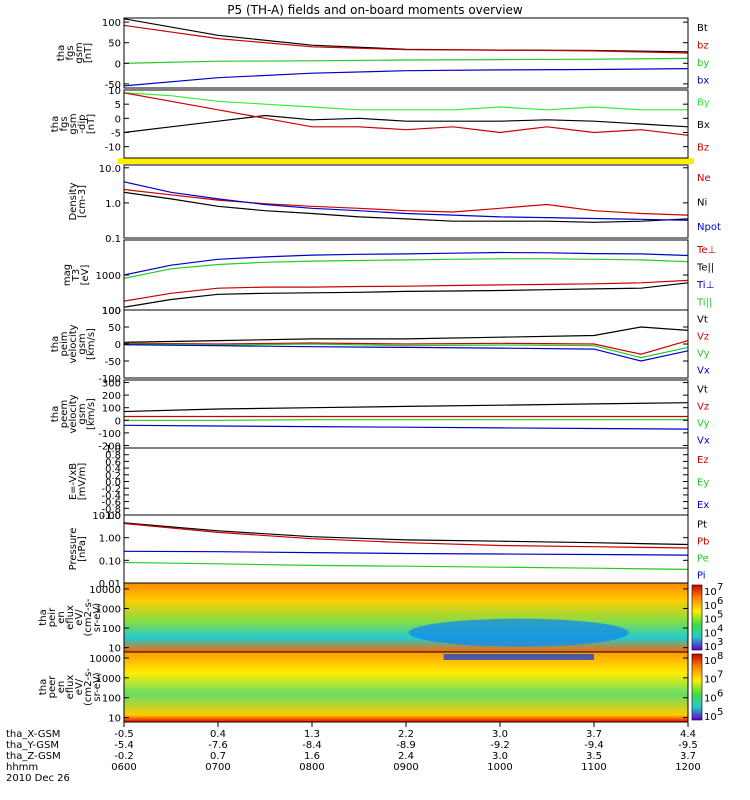  What do you see at coordinates (73, 413) in the screenshot?
I see `y-axis-label: thapeemvelocitygsm[km/s]` at bounding box center [73, 413].